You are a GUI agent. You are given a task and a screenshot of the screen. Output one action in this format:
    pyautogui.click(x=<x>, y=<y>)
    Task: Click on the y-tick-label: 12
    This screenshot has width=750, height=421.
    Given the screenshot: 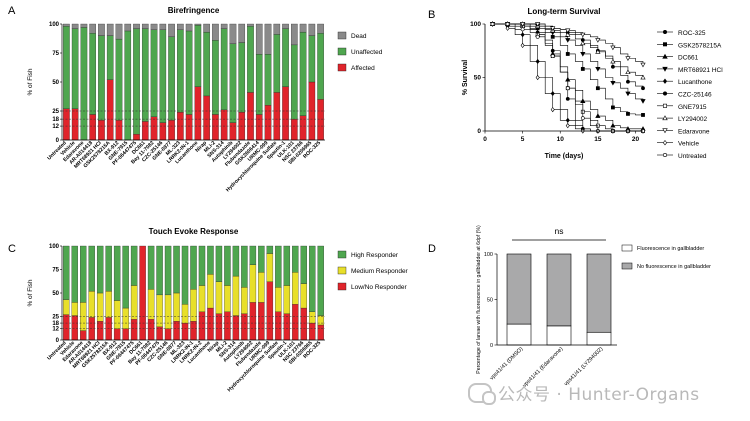 What is the action you would take?
    pyautogui.click(x=55, y=330)
    